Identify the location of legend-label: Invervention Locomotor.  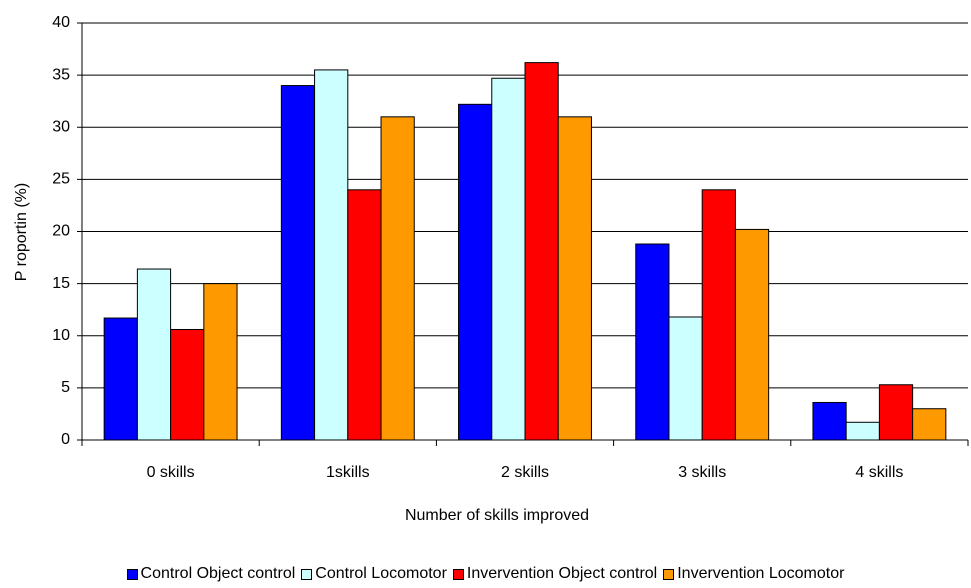
(761, 573).